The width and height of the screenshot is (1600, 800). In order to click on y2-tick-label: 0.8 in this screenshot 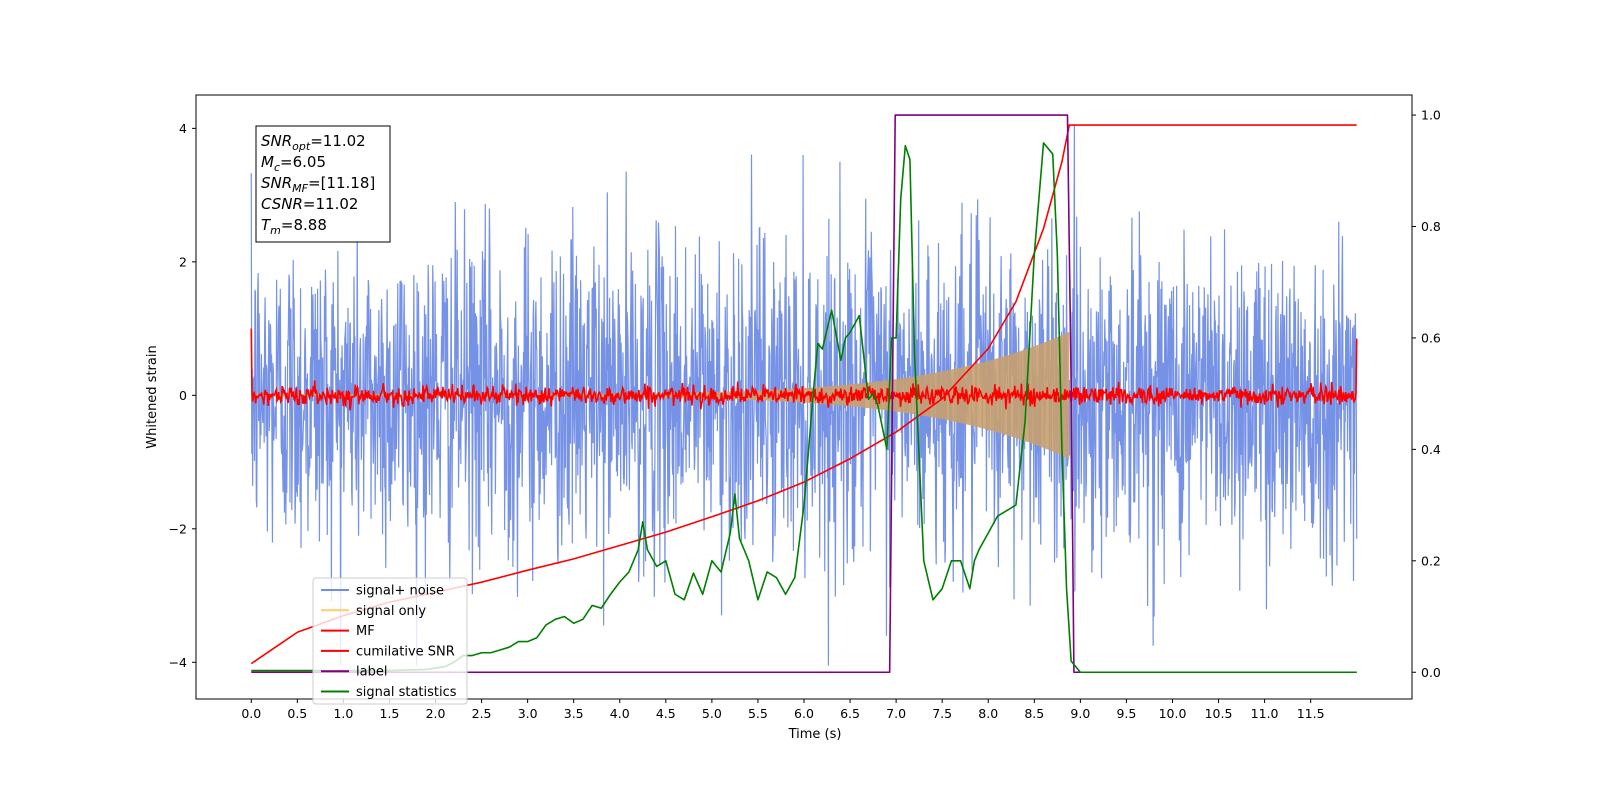, I will do `click(1431, 226)`.